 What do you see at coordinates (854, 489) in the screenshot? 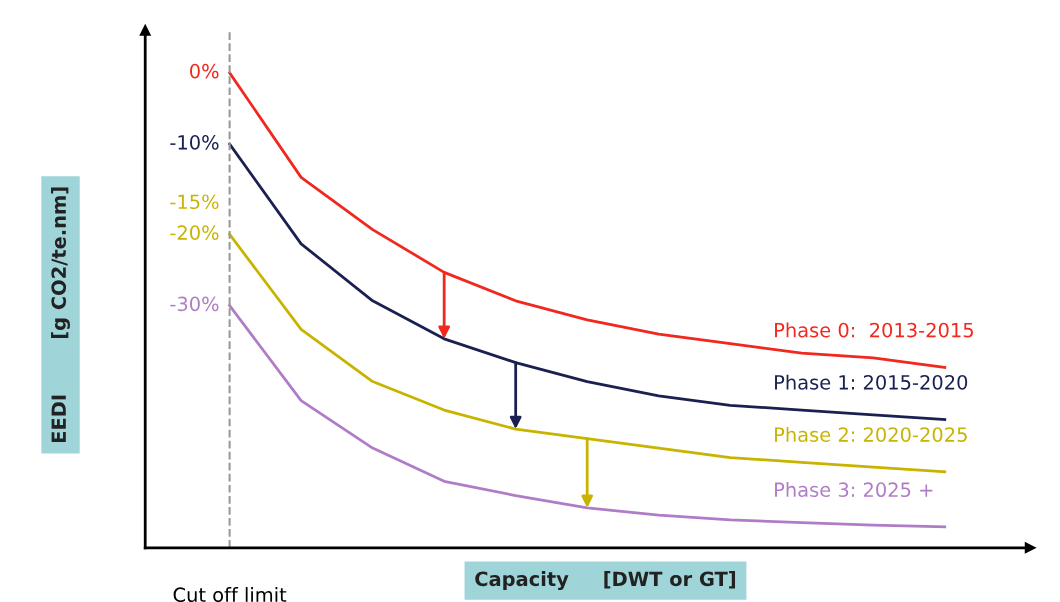
I see `series-label: Phase 3: 2025 +` at bounding box center [854, 489].